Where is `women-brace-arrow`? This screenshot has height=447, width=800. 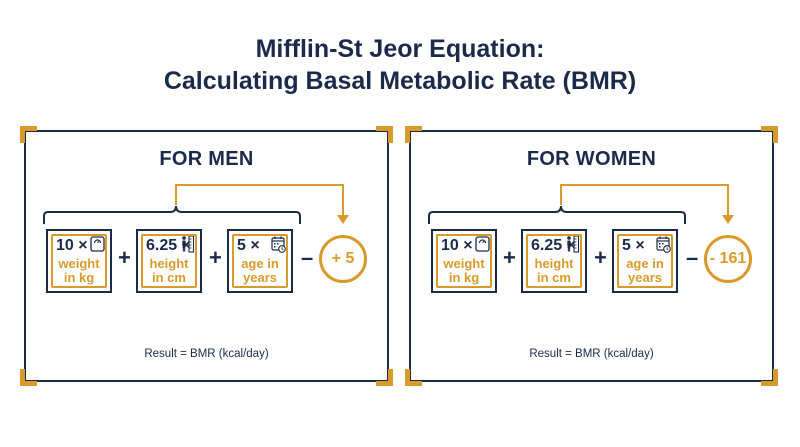 women-brace-arrow is located at coordinates (581, 204).